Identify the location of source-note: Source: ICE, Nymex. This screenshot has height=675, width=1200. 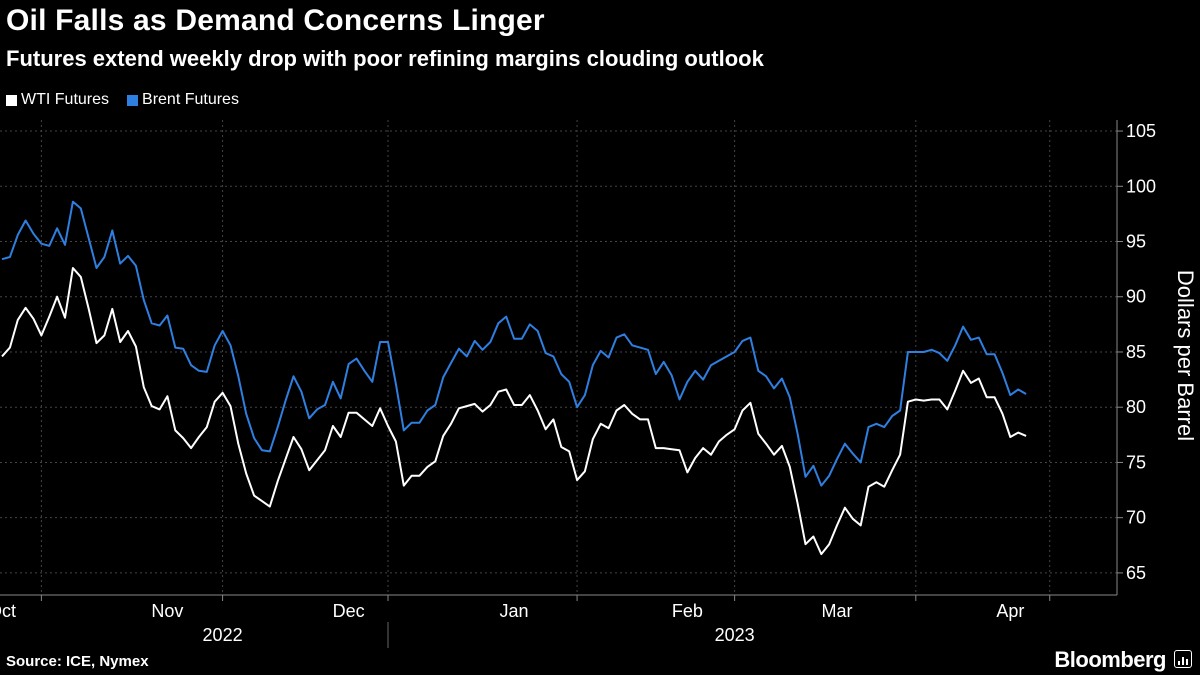
(77, 661).